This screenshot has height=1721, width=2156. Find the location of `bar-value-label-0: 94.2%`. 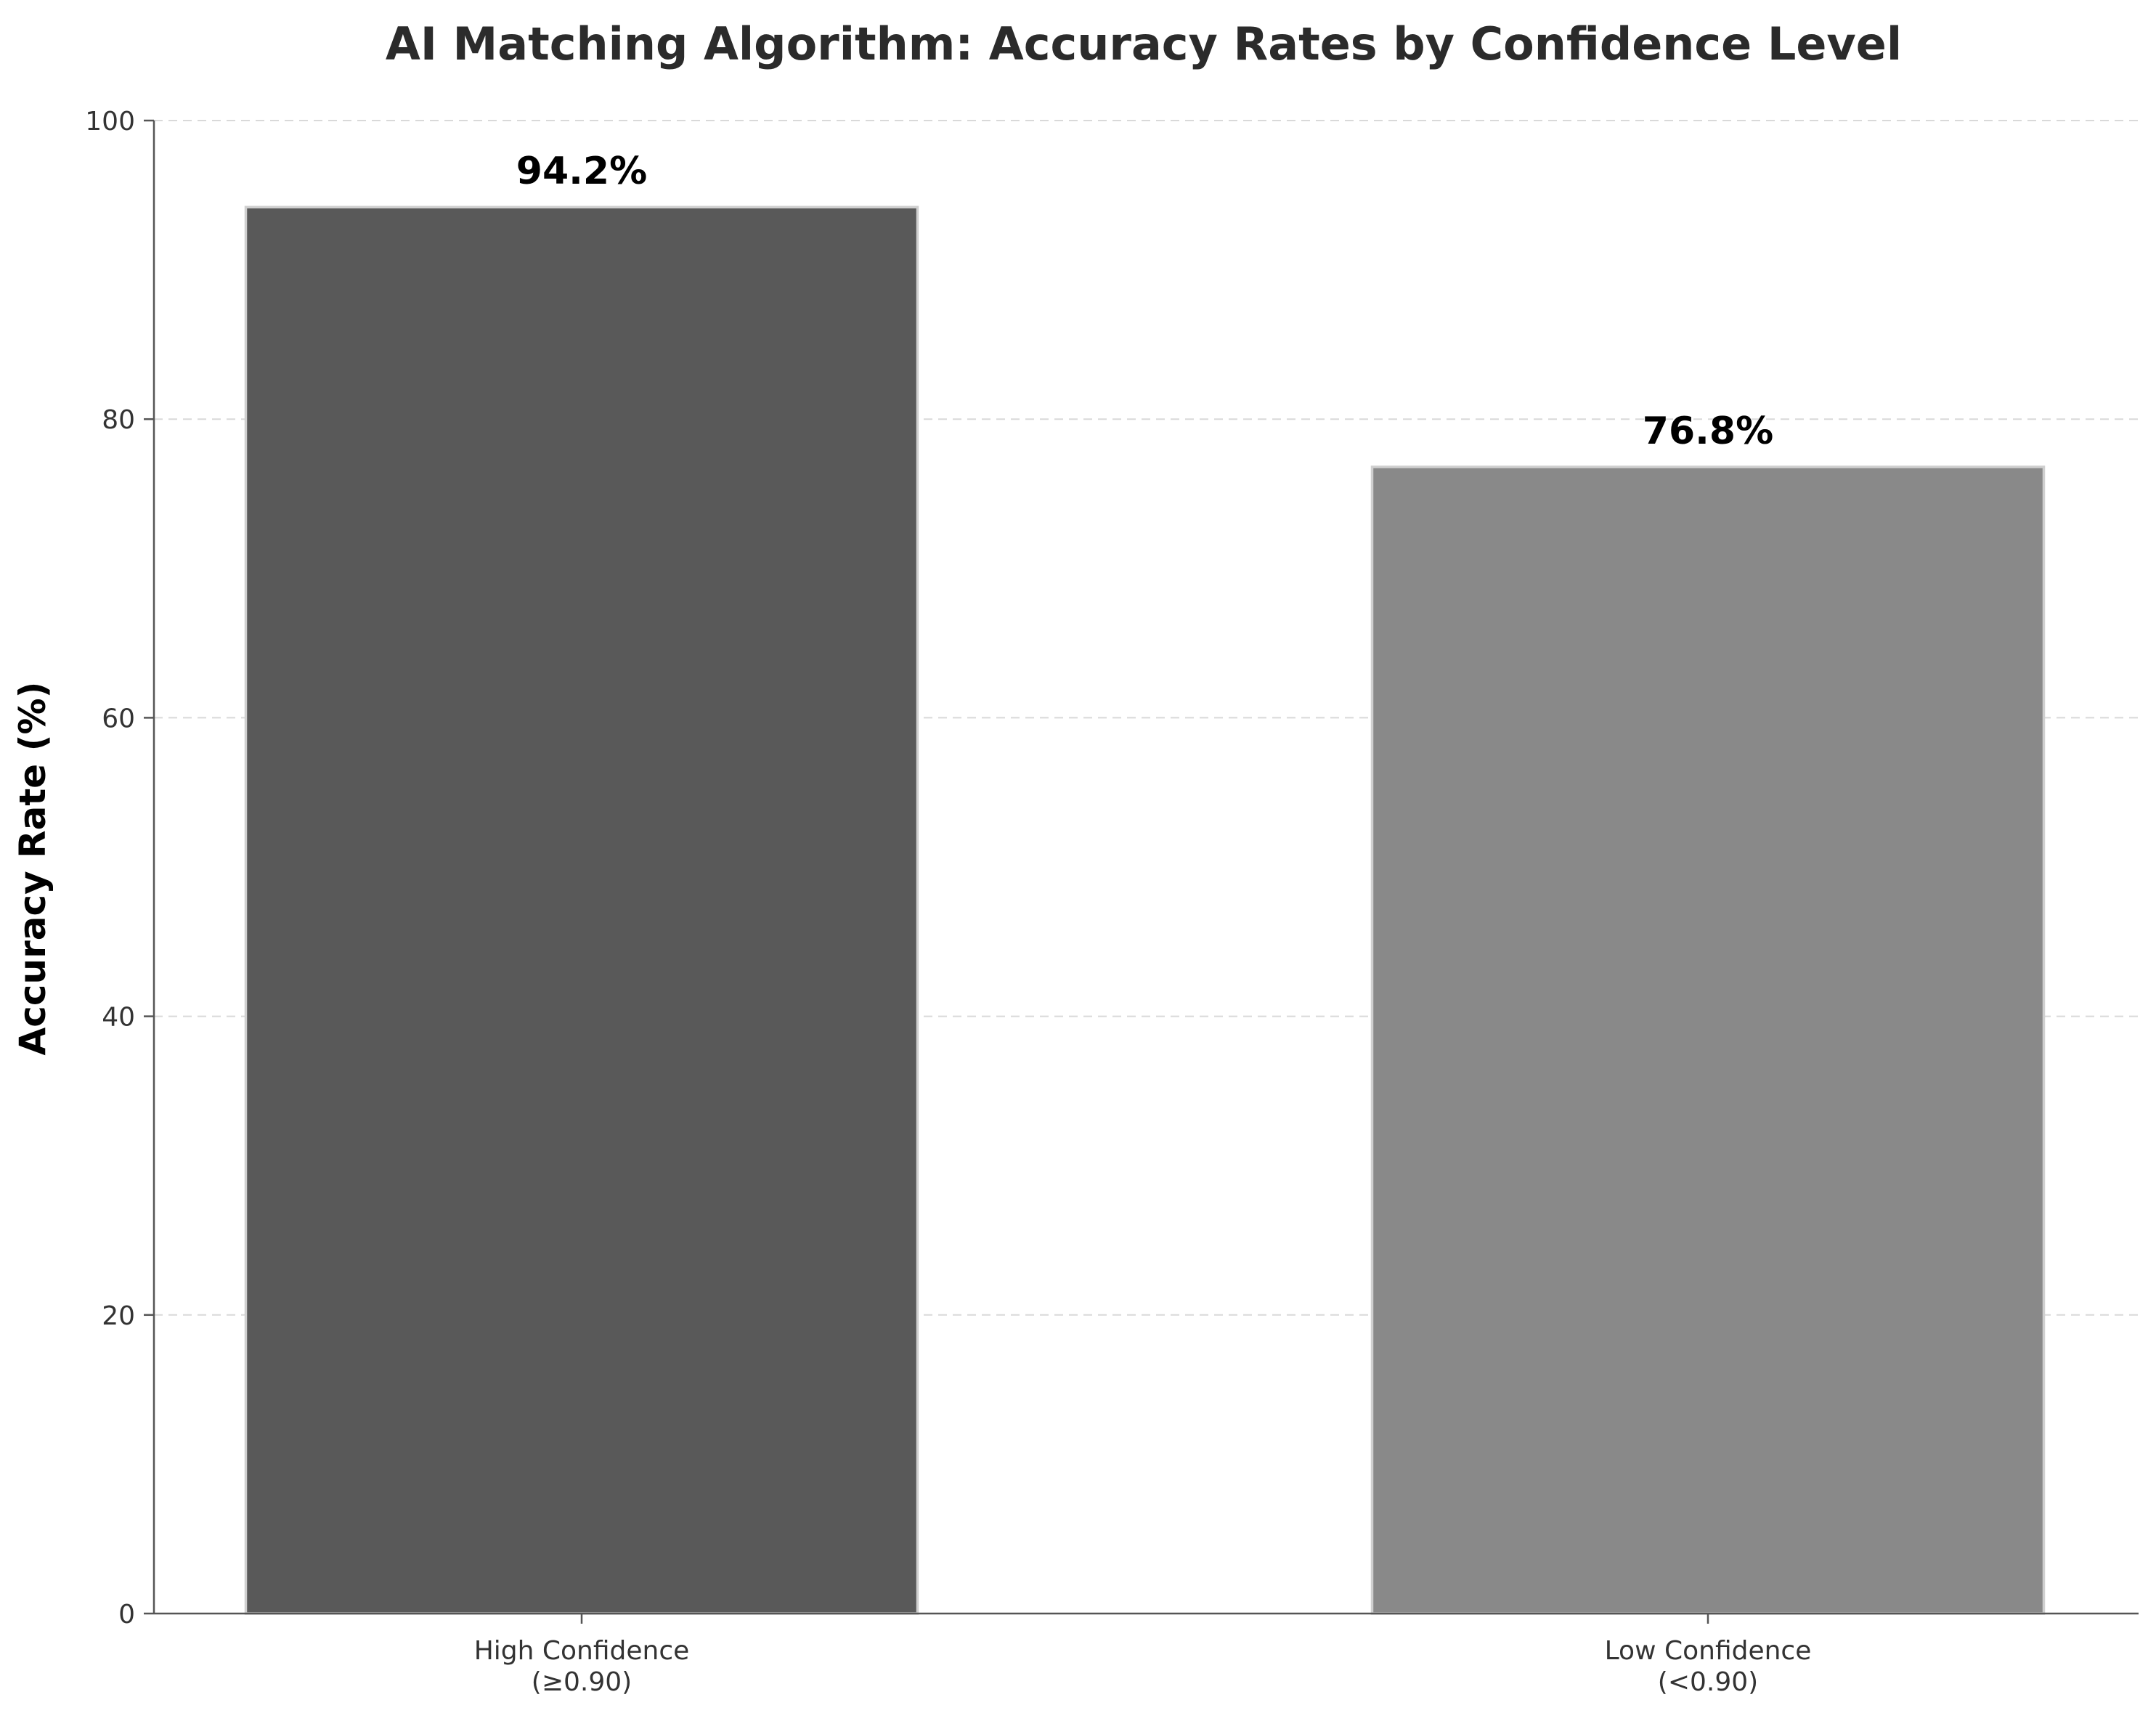

bar-value-label-0: 94.2% is located at coordinates (581, 171).